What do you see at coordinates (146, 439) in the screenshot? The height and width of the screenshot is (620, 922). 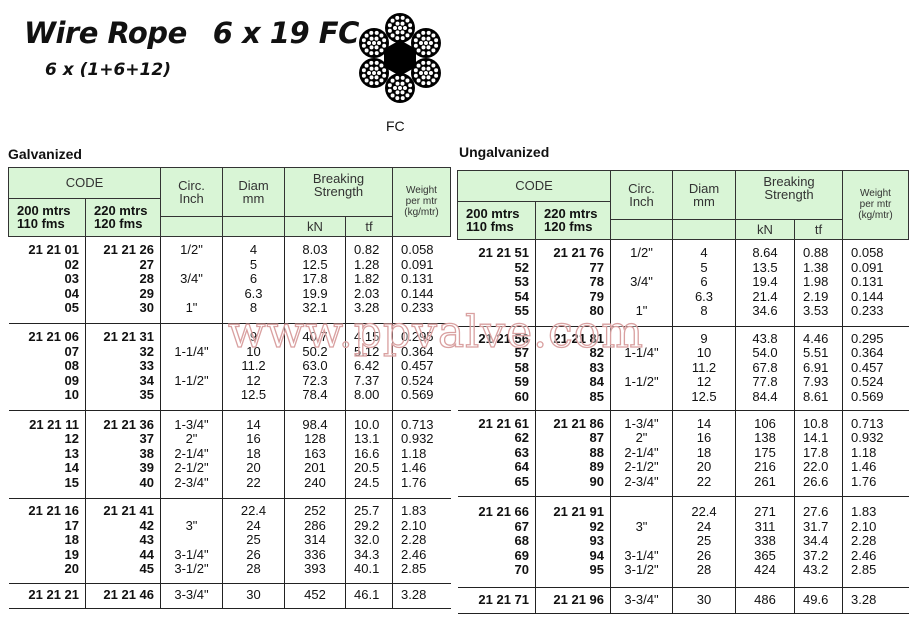 I see `table-cell: 37` at bounding box center [146, 439].